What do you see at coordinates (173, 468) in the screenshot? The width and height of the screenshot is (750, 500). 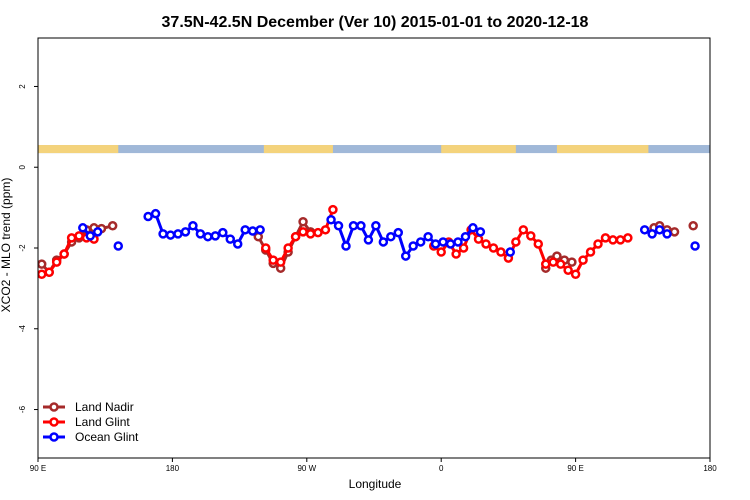 I see `x-tick-label: 180` at bounding box center [173, 468].